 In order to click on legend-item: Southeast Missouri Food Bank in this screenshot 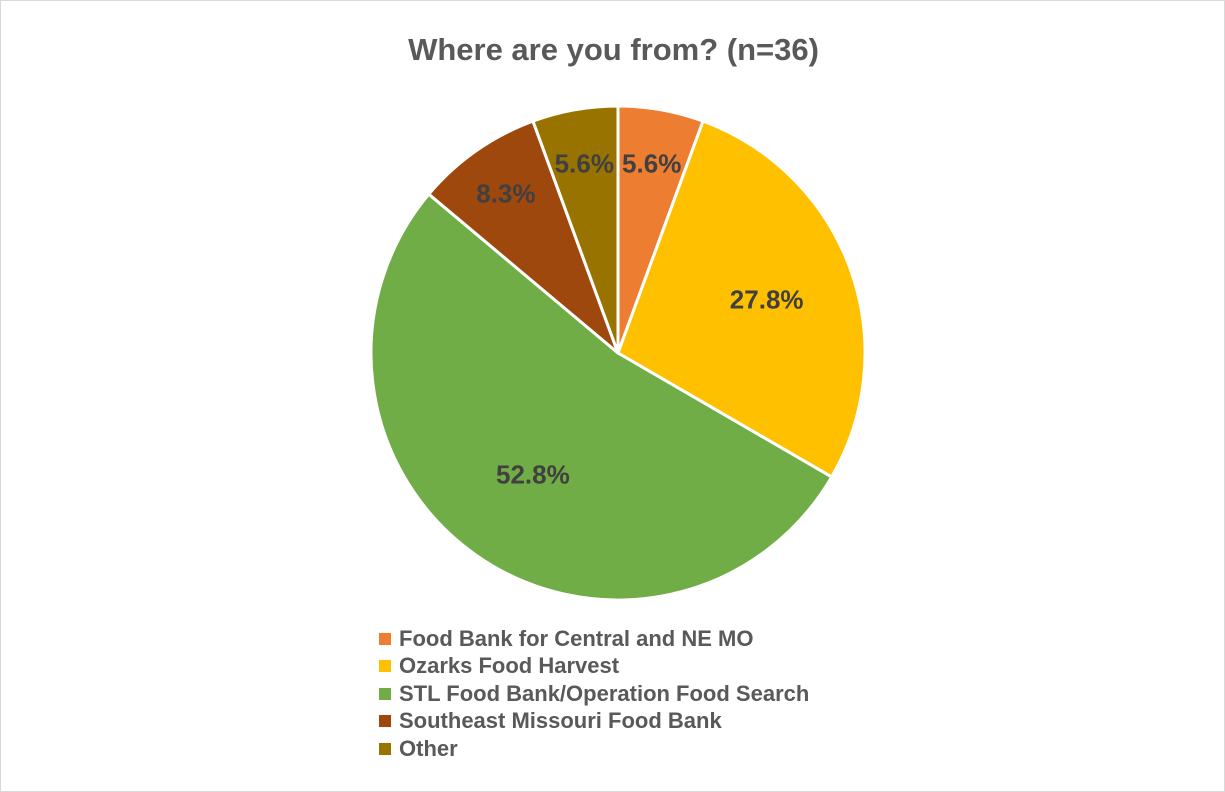, I will do `click(594, 722)`.